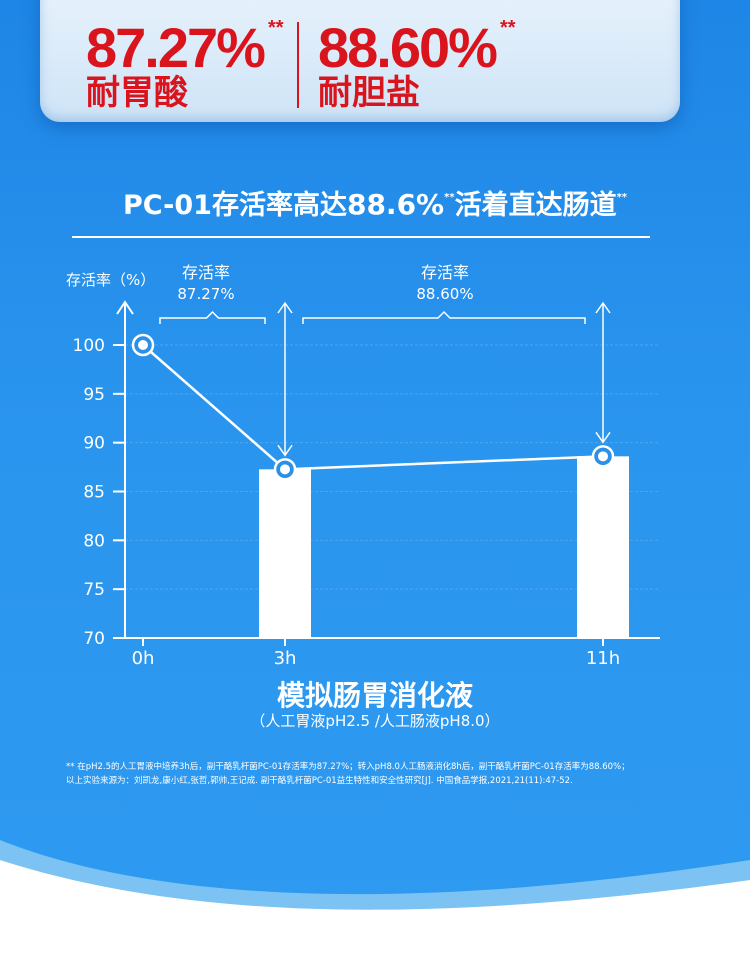  What do you see at coordinates (285, 553) in the screenshot?
I see `bar-3h` at bounding box center [285, 553].